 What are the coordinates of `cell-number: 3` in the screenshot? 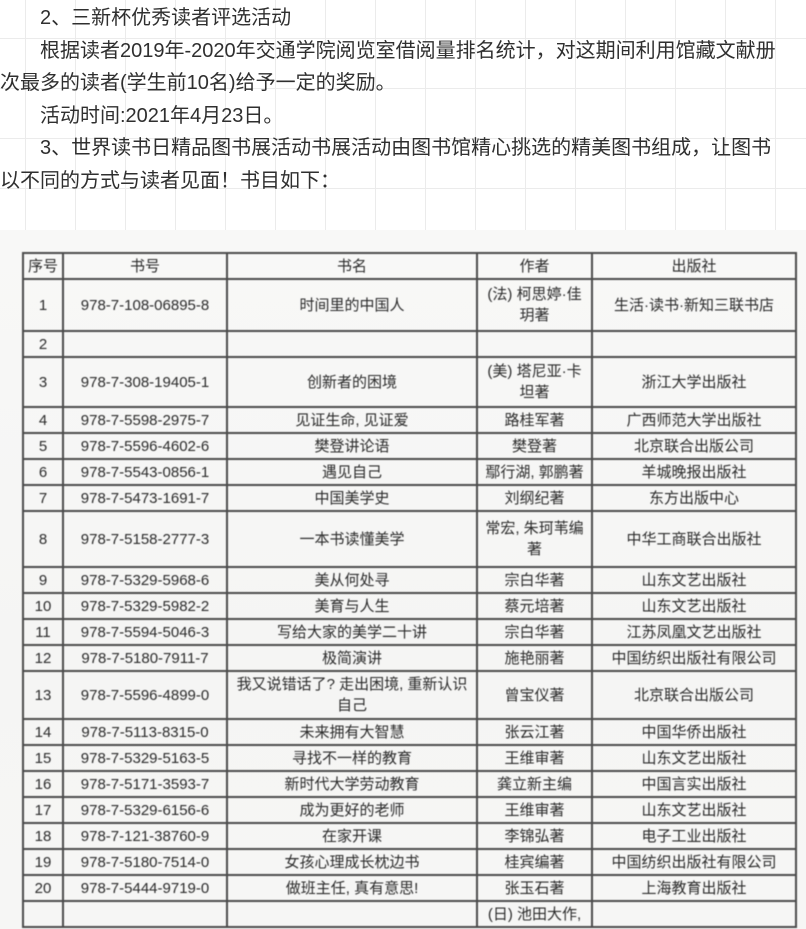 It's located at (43, 382).